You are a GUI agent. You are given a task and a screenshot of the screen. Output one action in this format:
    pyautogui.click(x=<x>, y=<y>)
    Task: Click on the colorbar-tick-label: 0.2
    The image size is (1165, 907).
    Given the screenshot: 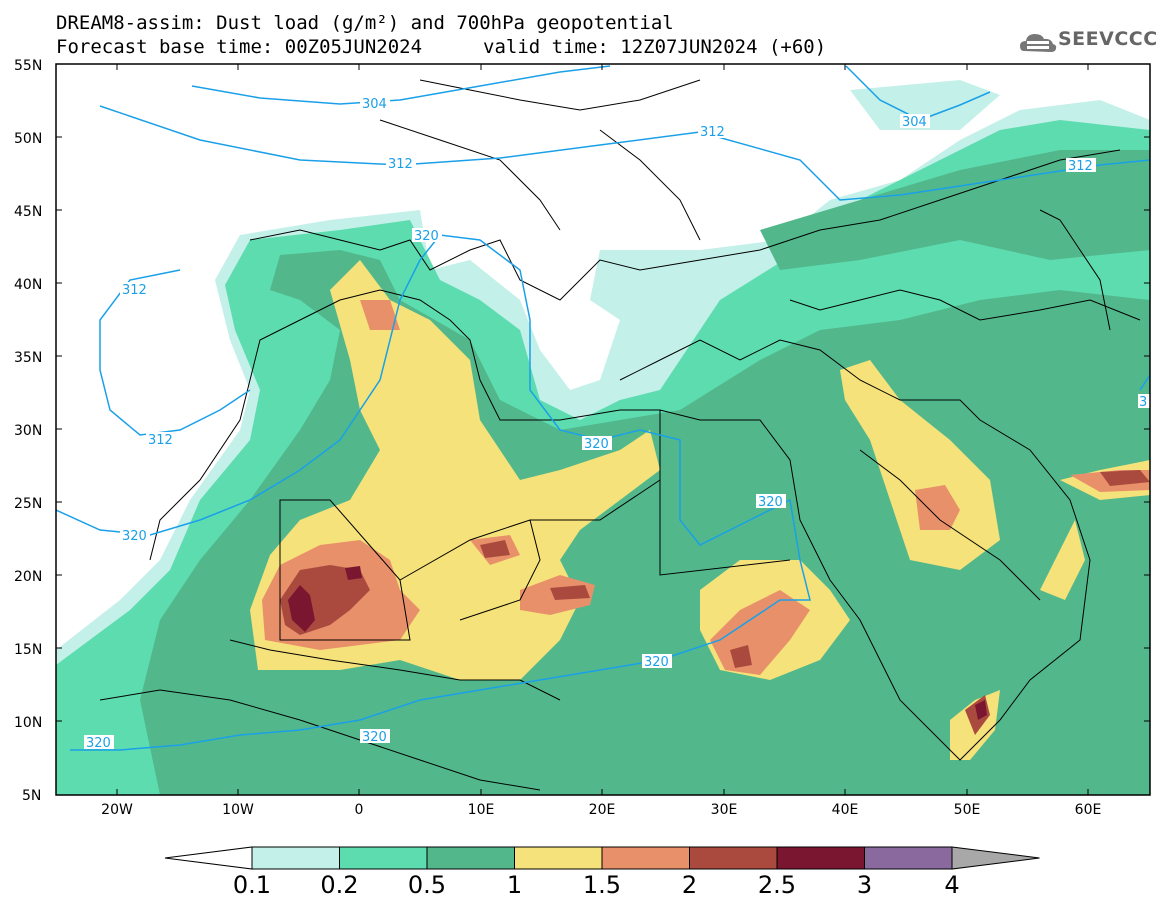 What is the action you would take?
    pyautogui.click(x=339, y=885)
    